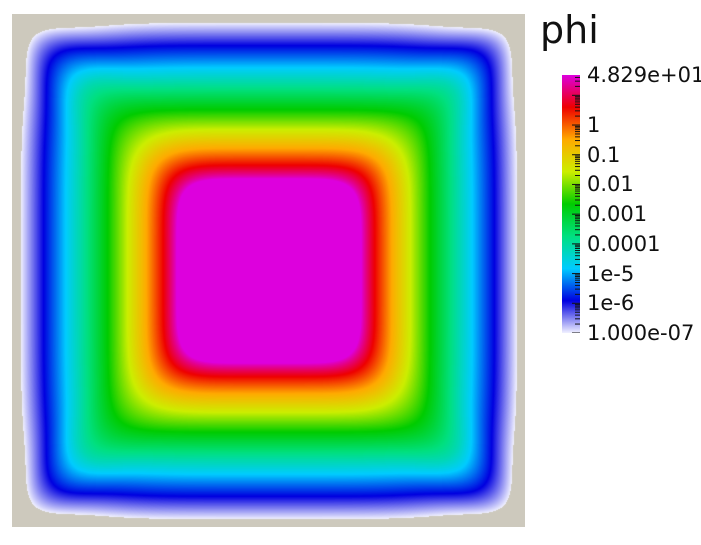 This screenshot has width=701, height=545. What do you see at coordinates (594, 125) in the screenshot?
I see `colorbar-label: 1` at bounding box center [594, 125].